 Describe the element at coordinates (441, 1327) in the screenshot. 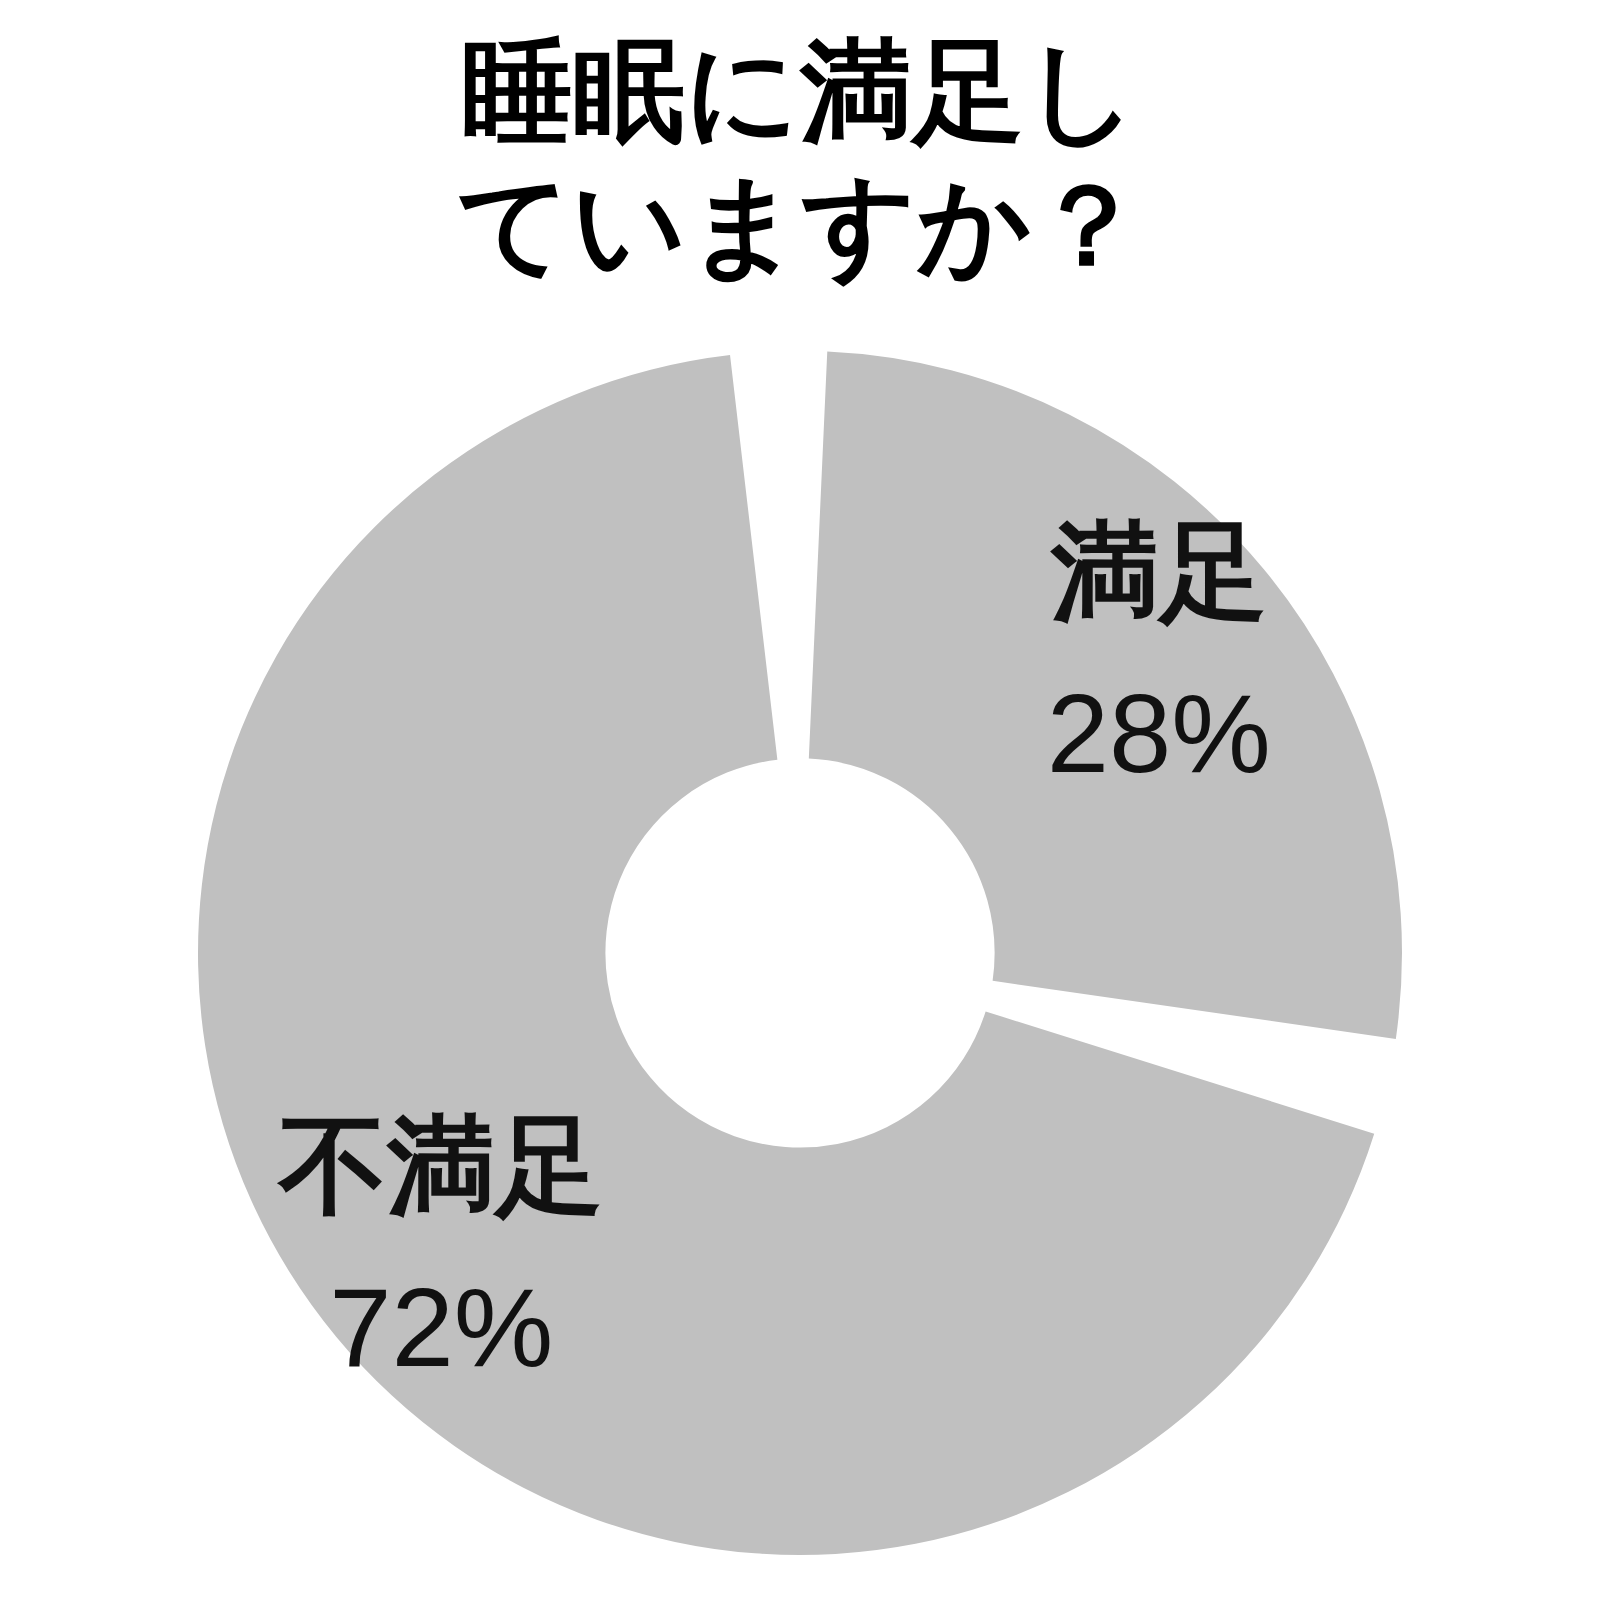

I see `data-label: 72%` at that location.